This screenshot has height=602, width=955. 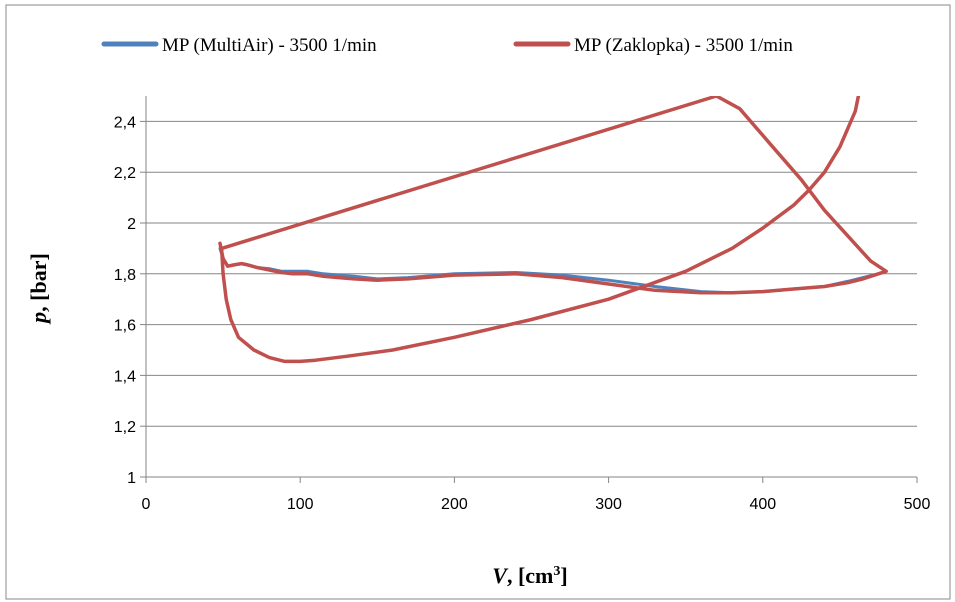 I want to click on x-axis-unit-end: ], so click(x=563, y=575).